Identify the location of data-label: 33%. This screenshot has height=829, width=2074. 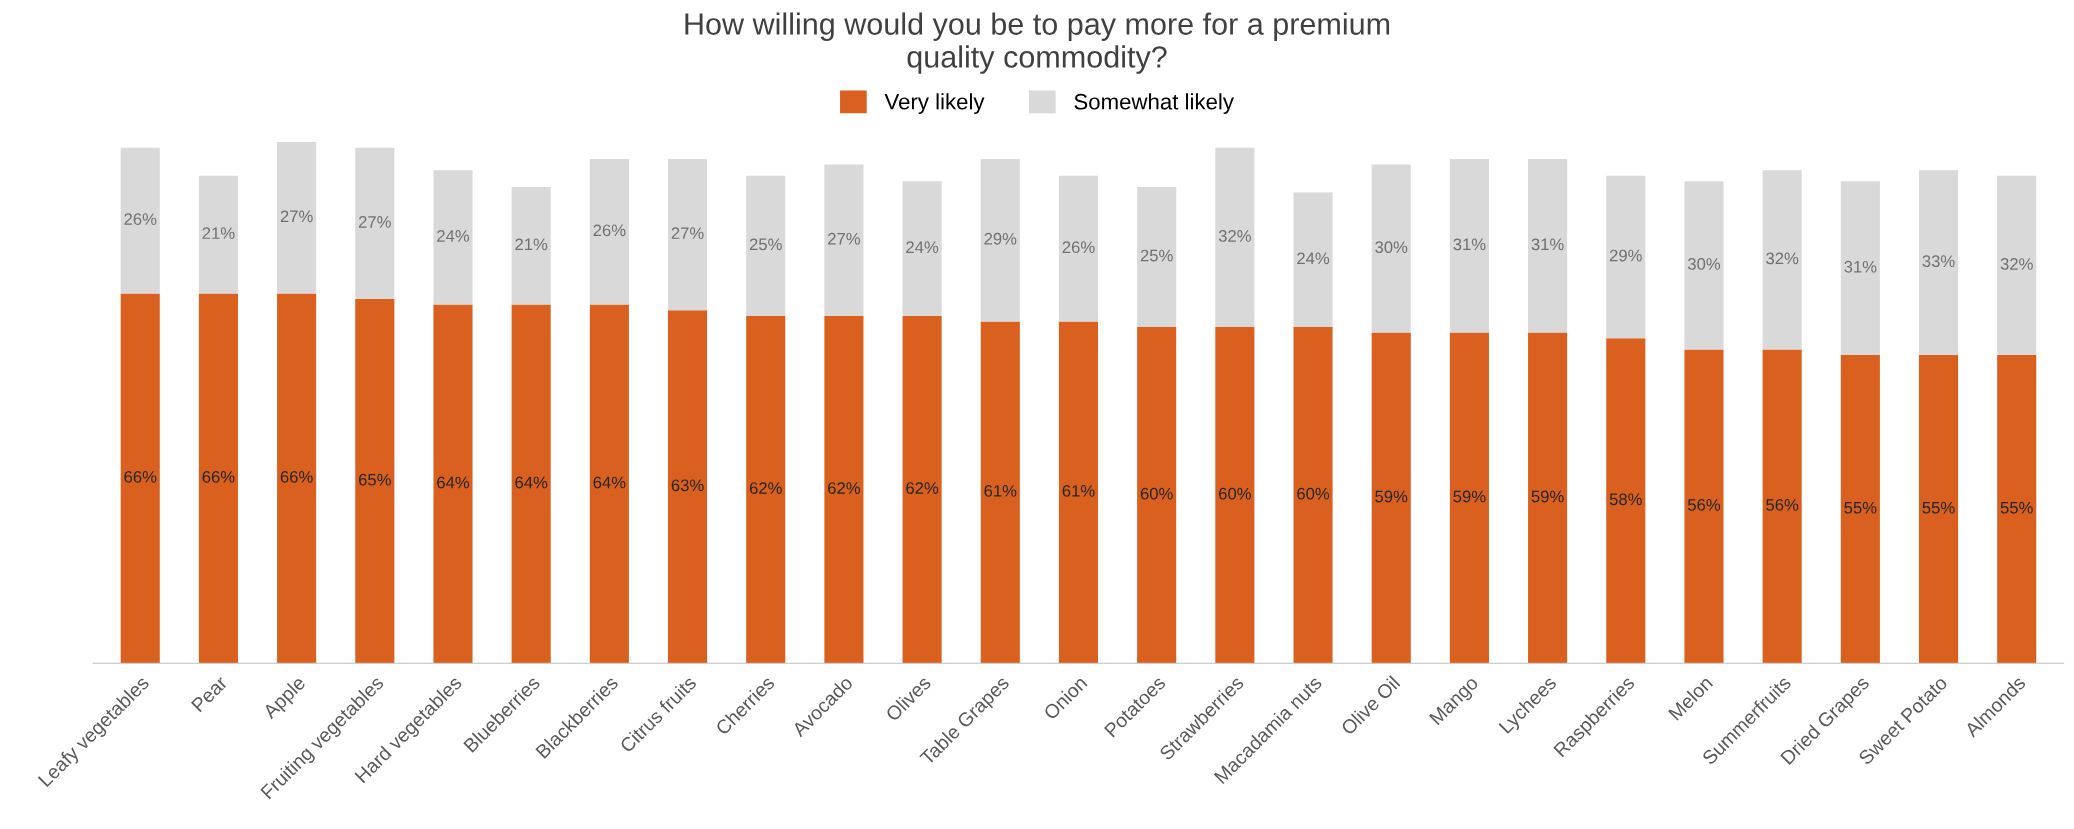
(1938, 261).